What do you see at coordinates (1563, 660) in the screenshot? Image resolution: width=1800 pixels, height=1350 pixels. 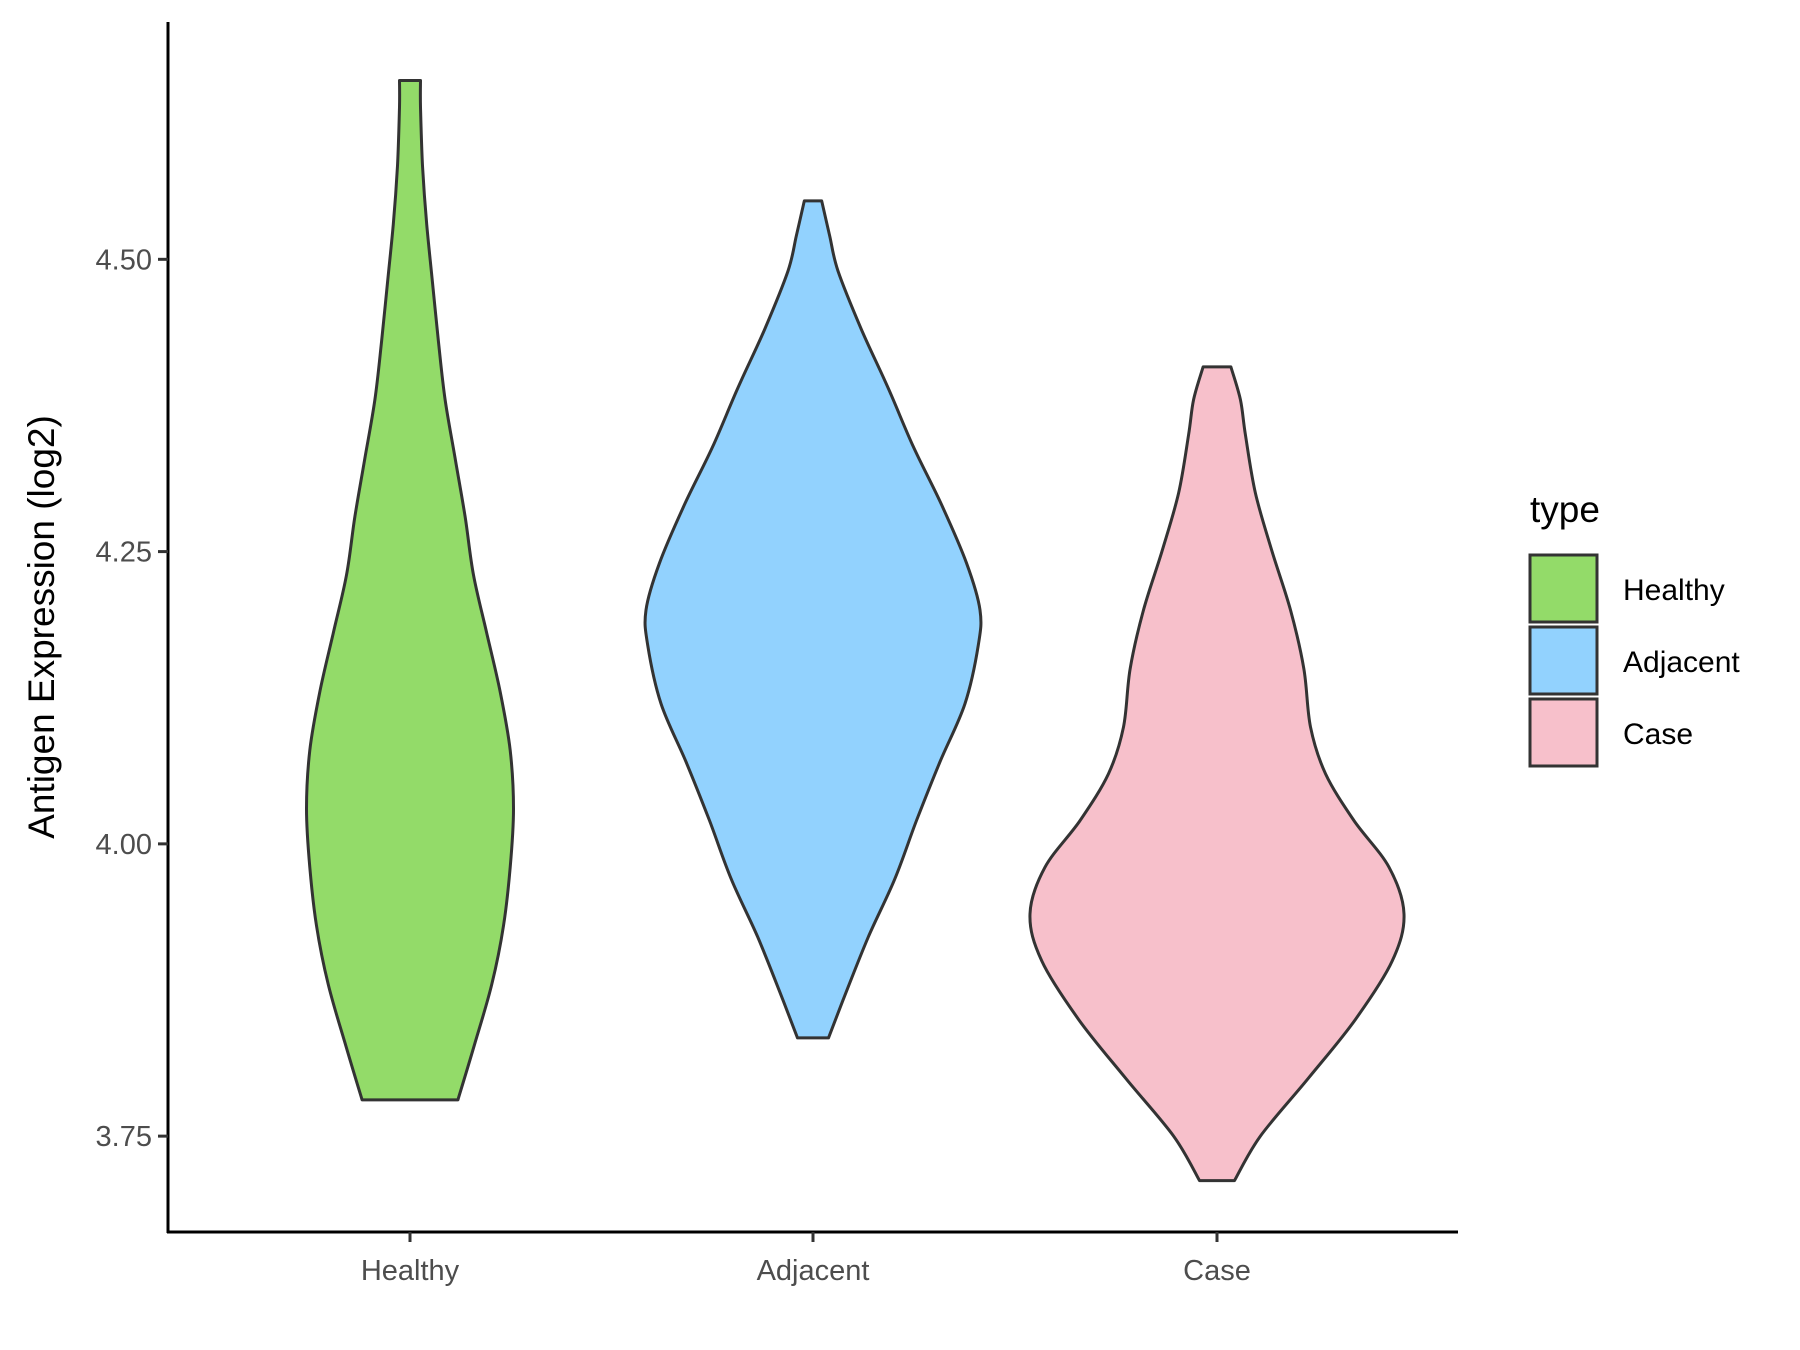 I see `legend-swatch-adjacent` at bounding box center [1563, 660].